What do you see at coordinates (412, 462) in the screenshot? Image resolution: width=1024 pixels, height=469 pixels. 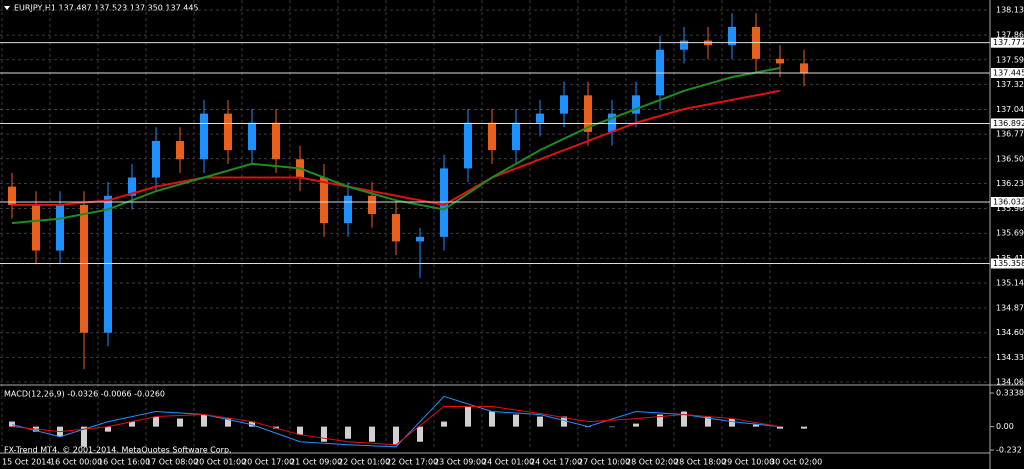 I see `x-tick-label: 22 Oct 17:00` at bounding box center [412, 462].